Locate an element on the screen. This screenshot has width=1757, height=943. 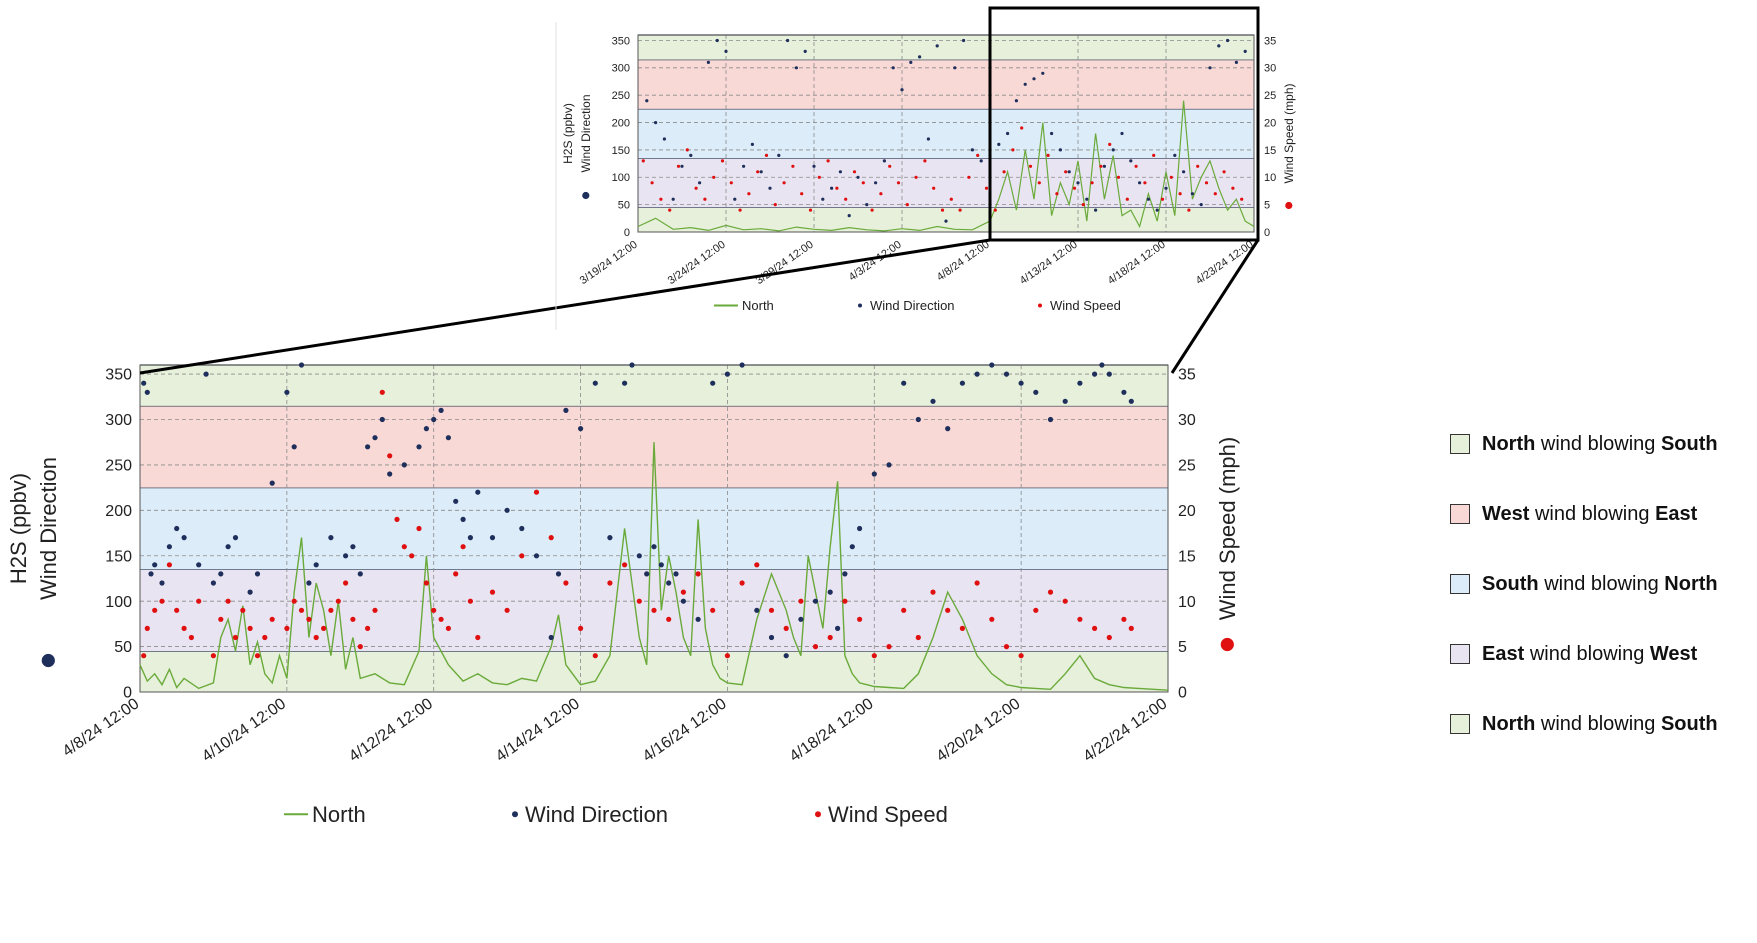
x-tick-label: 4/13/24 12:00 is located at coordinates (1049, 263).